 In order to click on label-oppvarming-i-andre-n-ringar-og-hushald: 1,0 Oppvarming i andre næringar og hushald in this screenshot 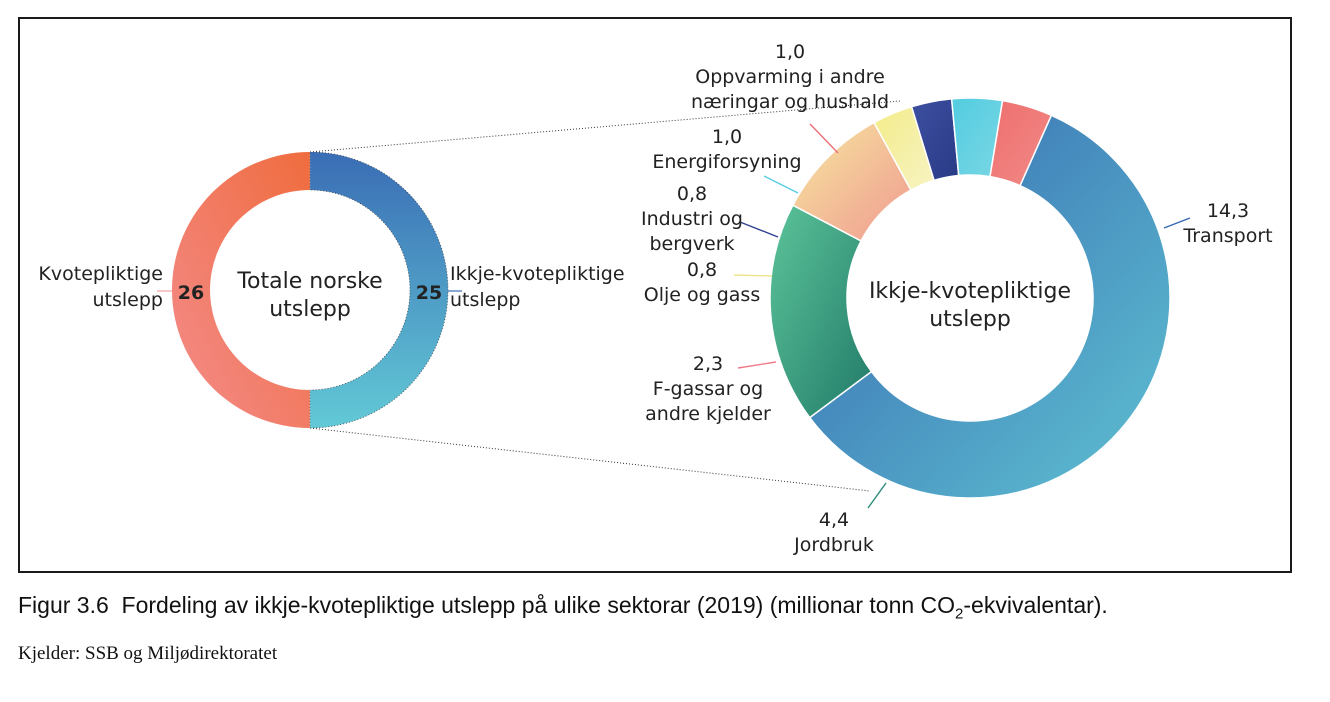, I will do `click(790, 77)`.